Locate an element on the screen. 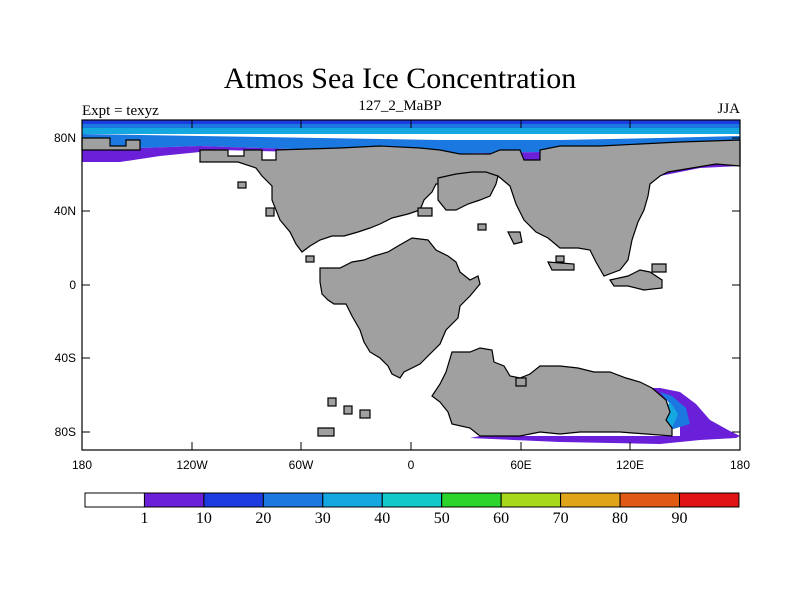 This screenshot has height=600, width=800. colorbar-label: 70 is located at coordinates (560, 518).